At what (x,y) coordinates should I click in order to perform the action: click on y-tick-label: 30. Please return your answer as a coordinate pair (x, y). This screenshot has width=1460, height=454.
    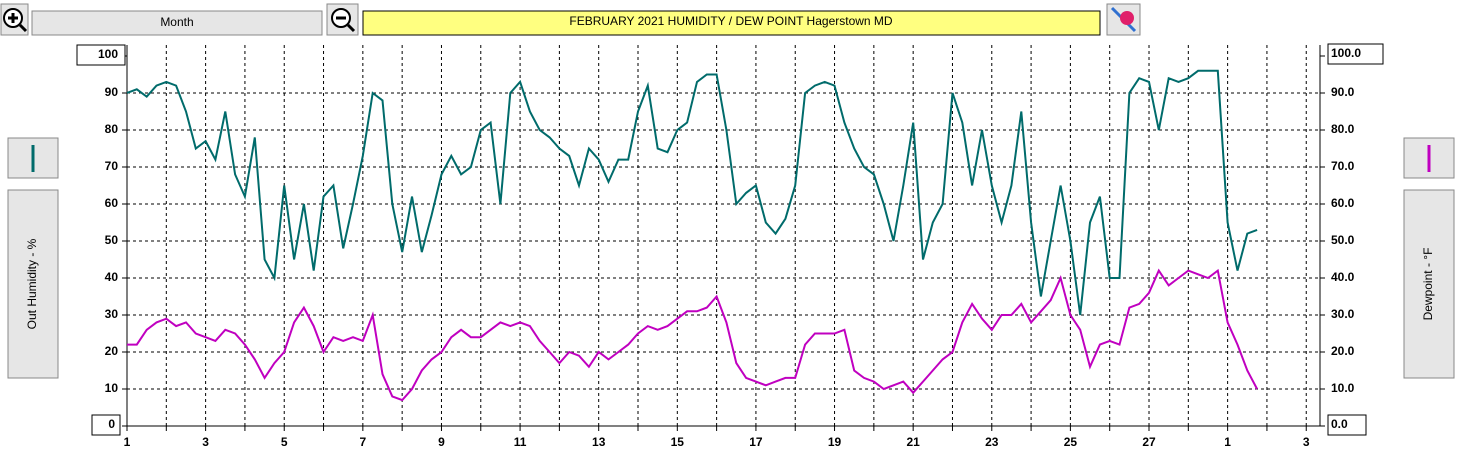
    Looking at the image, I should click on (112, 314).